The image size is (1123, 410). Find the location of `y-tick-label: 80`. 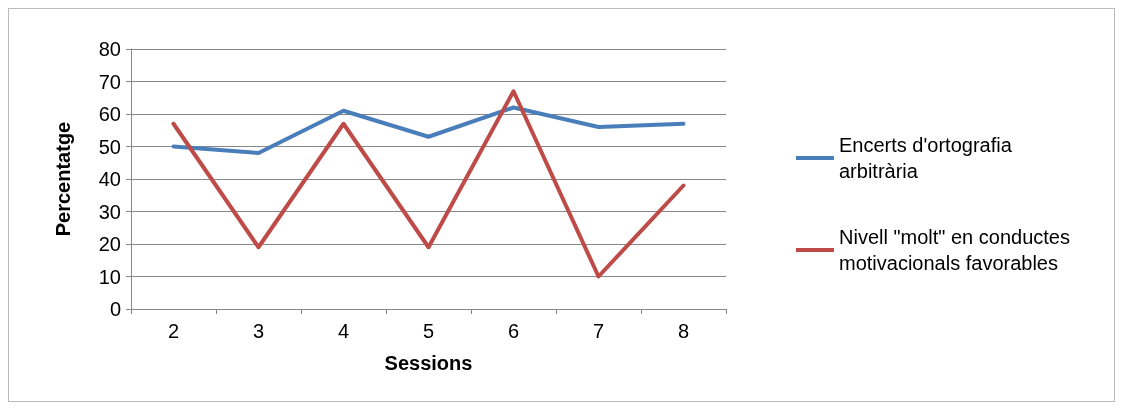

y-tick-label: 80 is located at coordinates (109, 49).